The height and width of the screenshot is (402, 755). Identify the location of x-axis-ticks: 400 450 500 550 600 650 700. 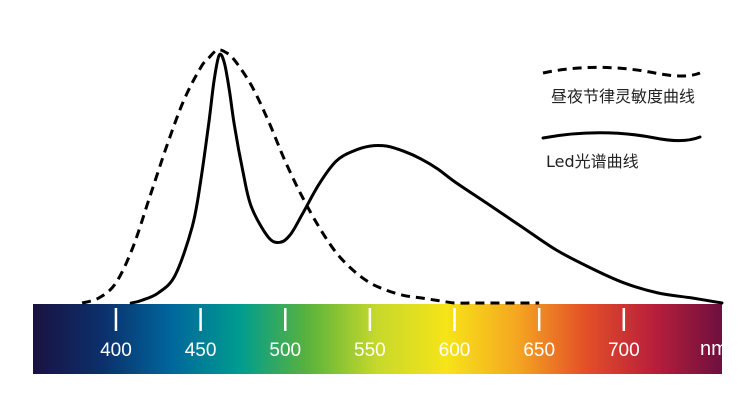
(370, 334).